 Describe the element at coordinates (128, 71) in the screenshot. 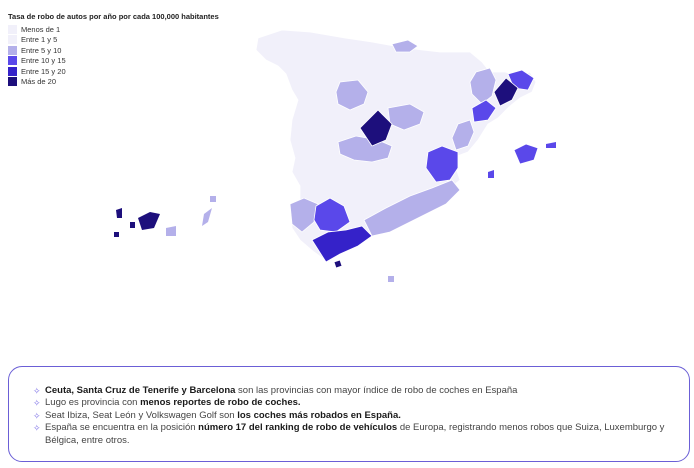

I see `legend-item-entre-15-y-20: Entre 15 y 20` at that location.